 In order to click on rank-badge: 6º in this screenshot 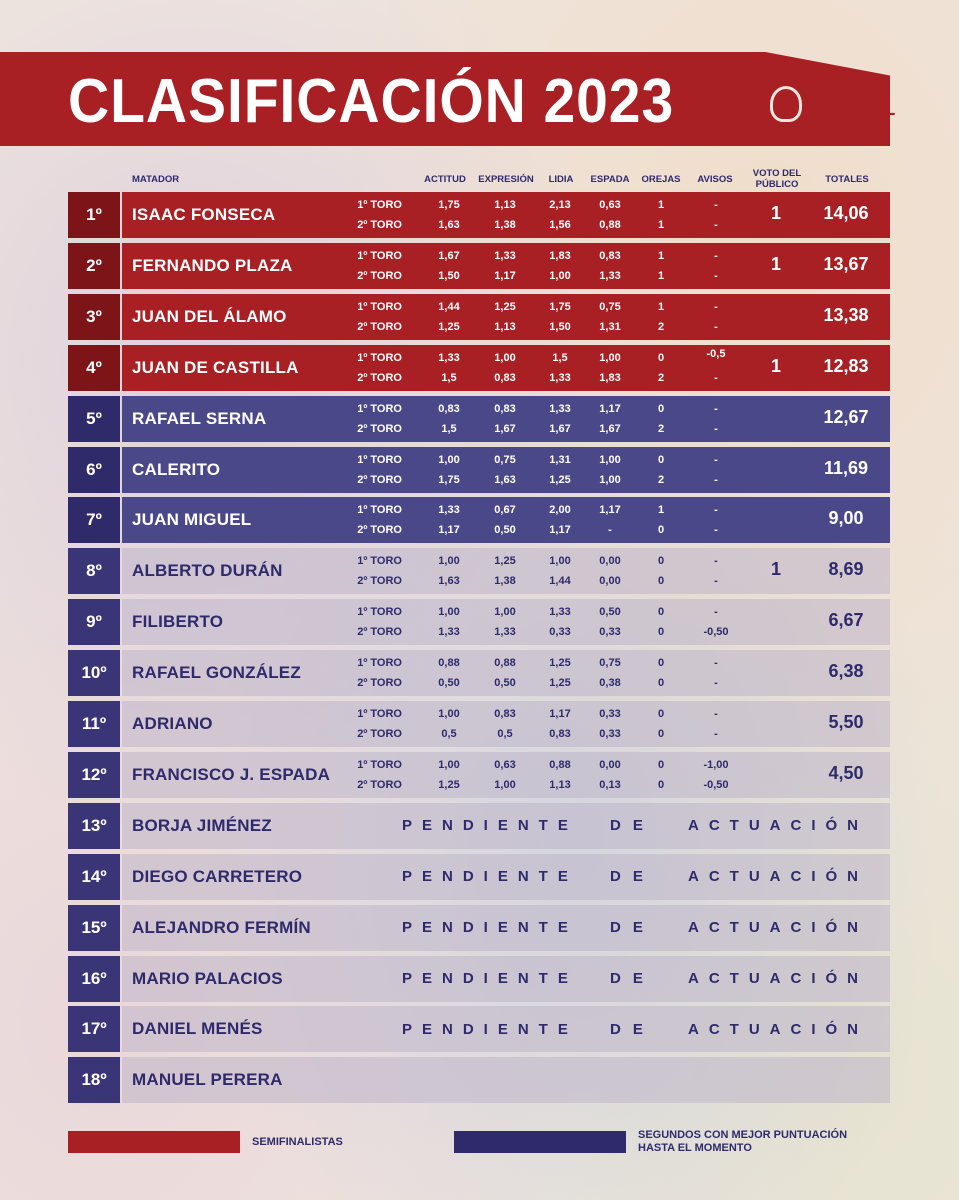, I will do `click(94, 469)`.